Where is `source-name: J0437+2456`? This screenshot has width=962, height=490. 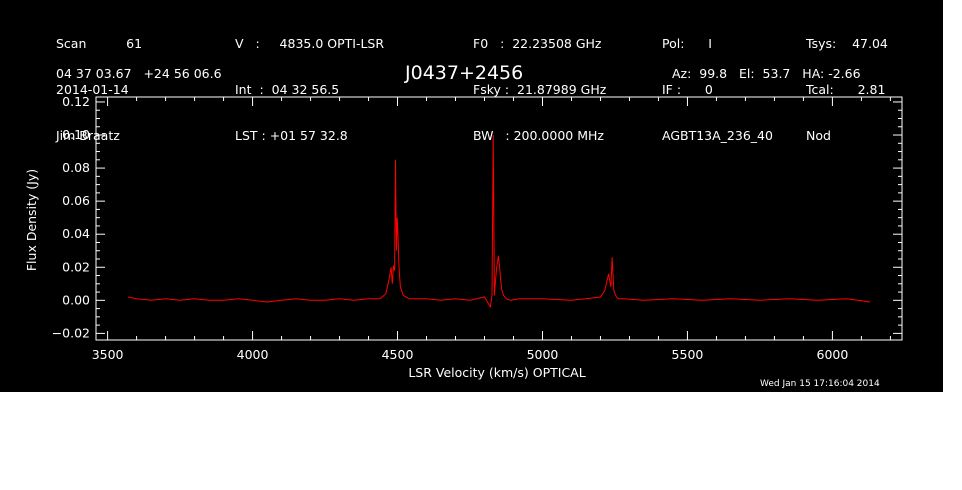
source-name: J0437+2456 is located at coordinates (464, 73).